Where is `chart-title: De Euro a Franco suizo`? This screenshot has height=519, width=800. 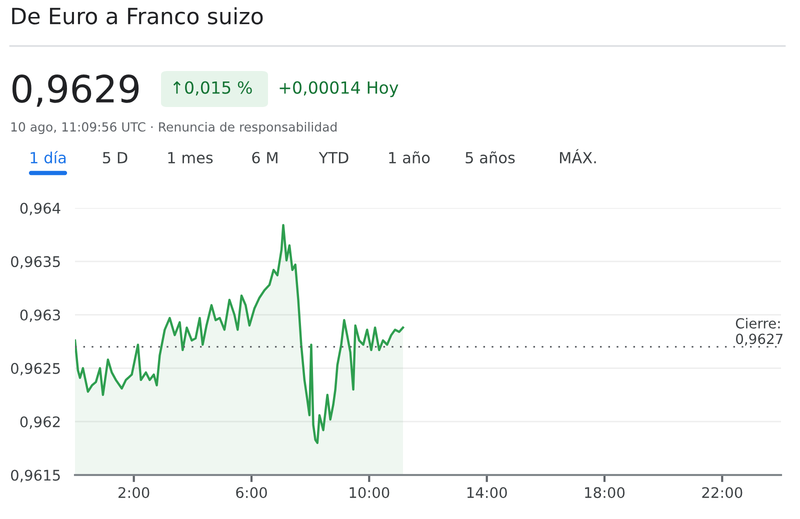
chart-title: De Euro a Franco suizo is located at coordinates (137, 15).